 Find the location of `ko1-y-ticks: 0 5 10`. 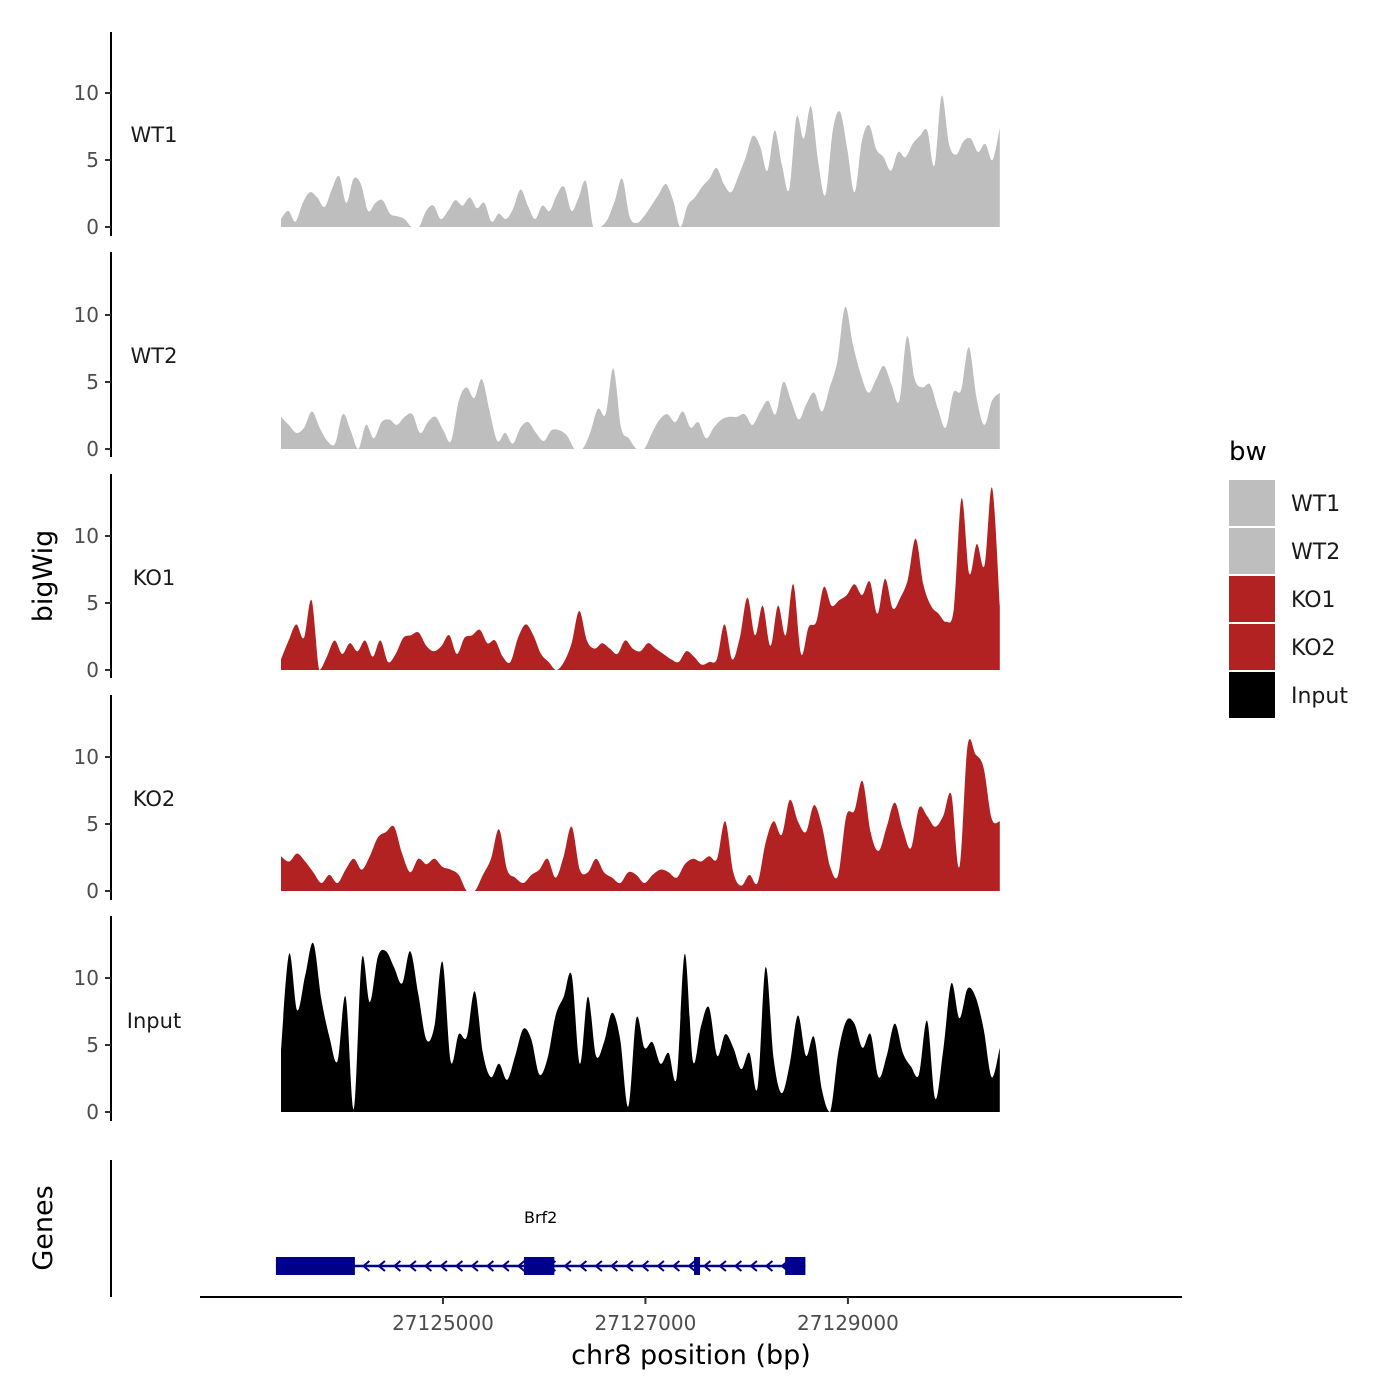

ko1-y-ticks: 0 5 10 is located at coordinates (92, 603).